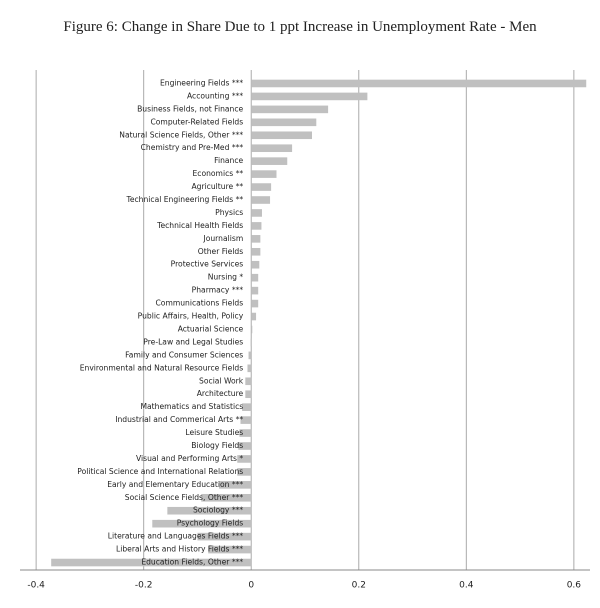 This screenshot has width=600, height=608. Describe the element at coordinates (218, 290) in the screenshot. I see `y-tick-label: Pharmacy ***` at that location.